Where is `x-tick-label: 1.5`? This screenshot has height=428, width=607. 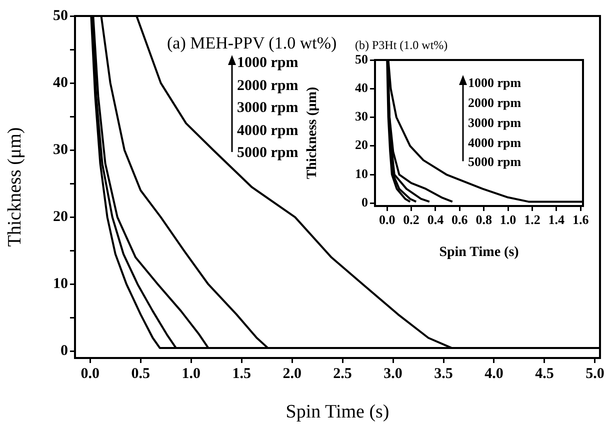
x-tick-label: 1.5 is located at coordinates (241, 374).